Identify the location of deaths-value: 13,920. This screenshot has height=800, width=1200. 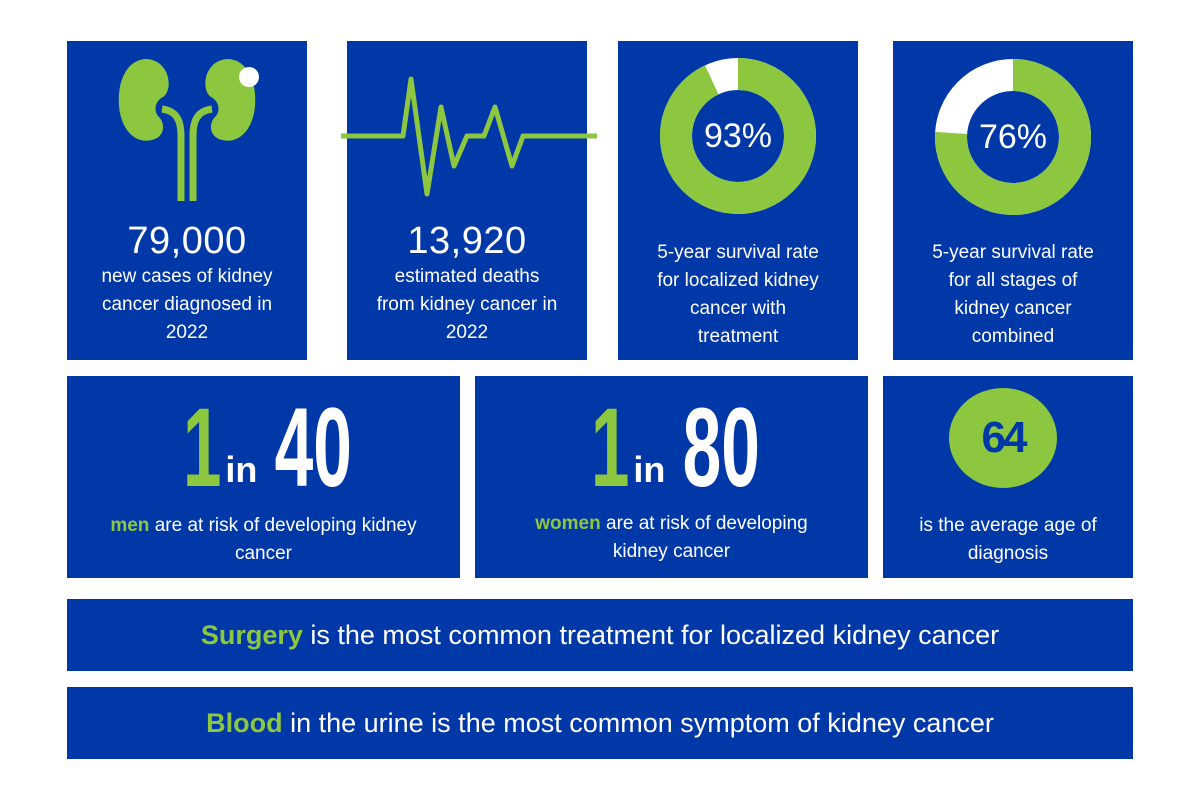
(467, 241).